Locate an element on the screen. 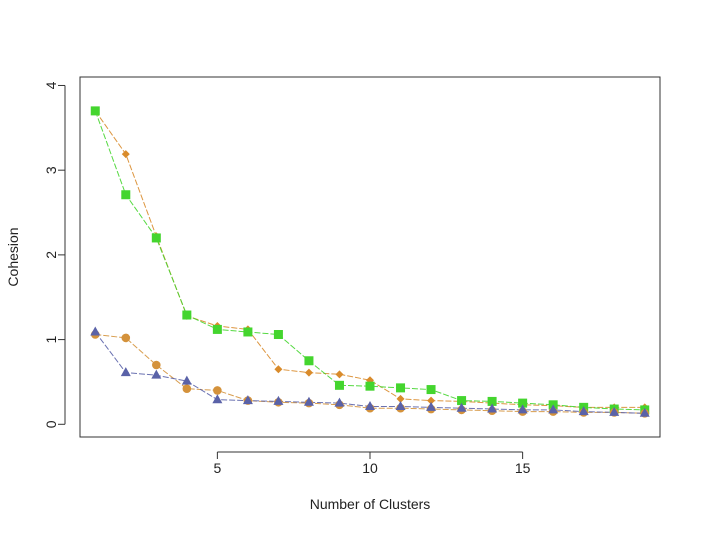 This screenshot has width=701, height=533. y-tick-label: 2 is located at coordinates (51, 255).